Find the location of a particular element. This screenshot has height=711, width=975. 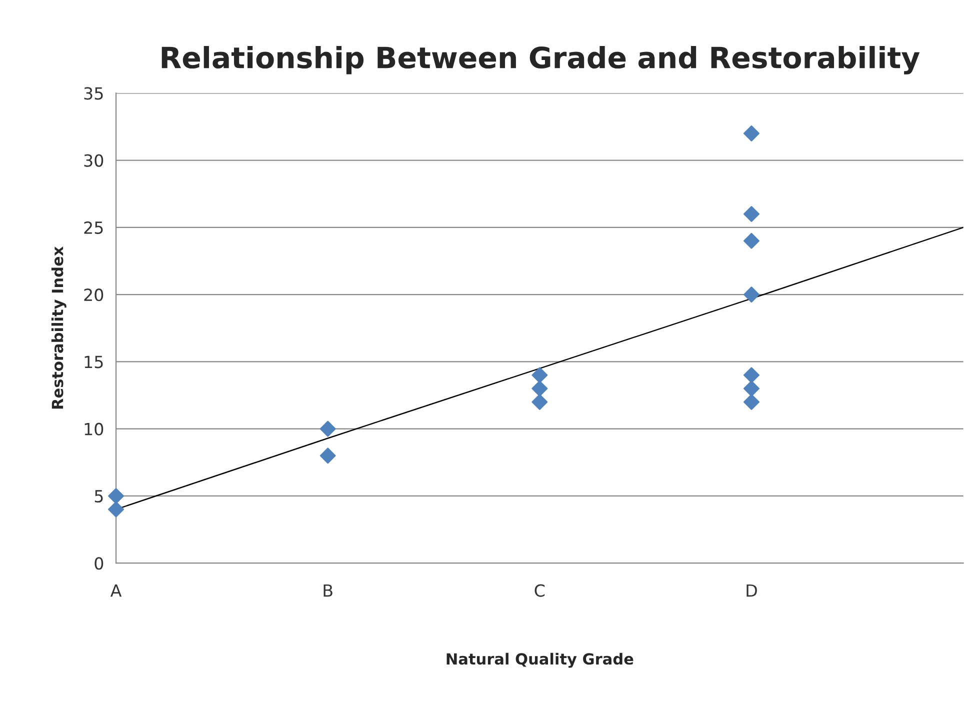

x-tick-label: C is located at coordinates (539, 590).